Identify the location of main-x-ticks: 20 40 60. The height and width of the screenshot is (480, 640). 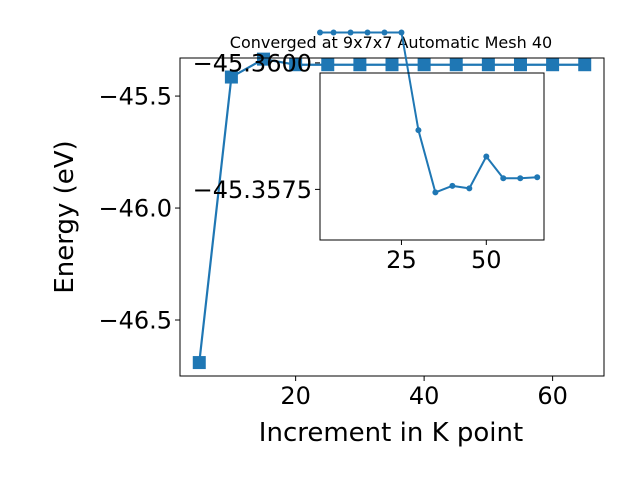
(424, 393).